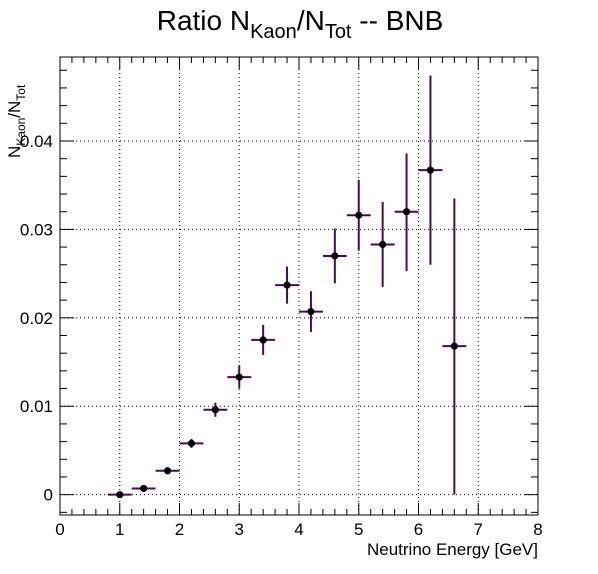  I want to click on x-tick-label: 2, so click(179, 529).